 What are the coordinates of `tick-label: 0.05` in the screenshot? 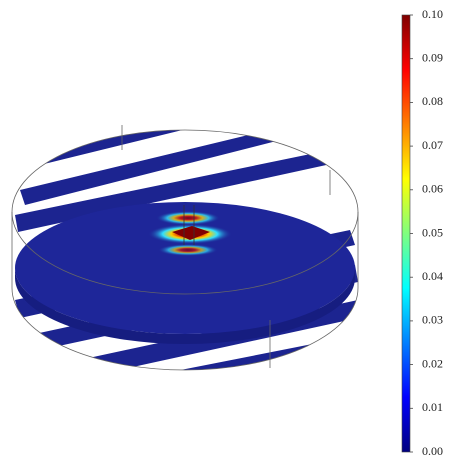 It's located at (432, 232).